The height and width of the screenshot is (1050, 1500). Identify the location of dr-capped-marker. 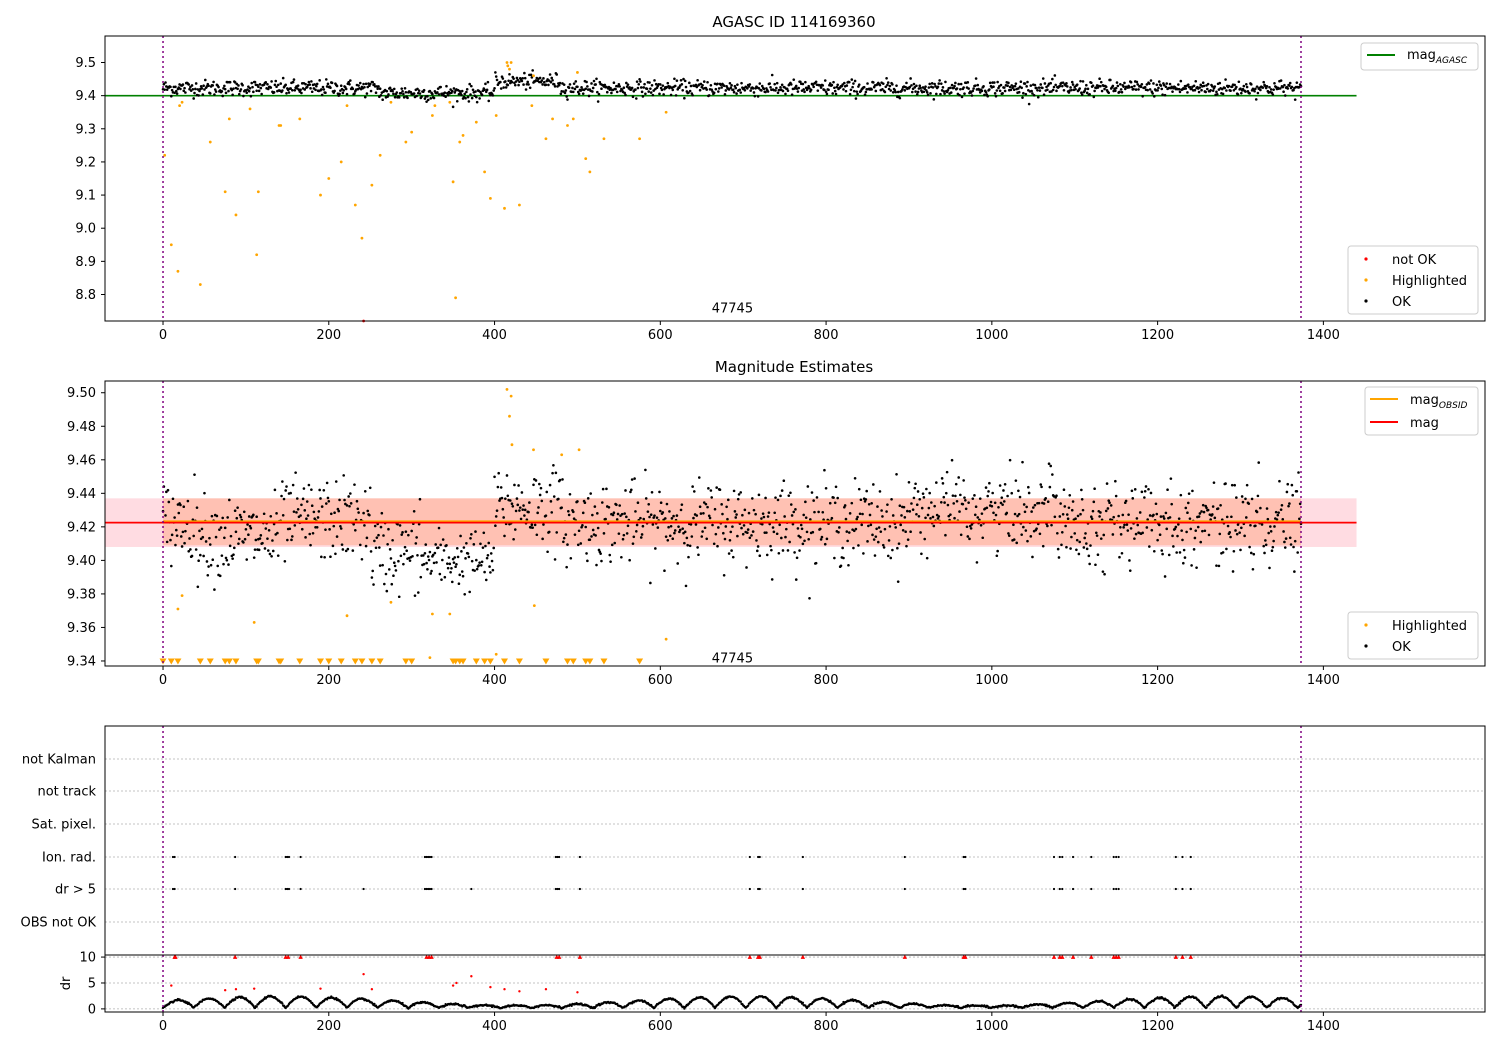
(1073, 956).